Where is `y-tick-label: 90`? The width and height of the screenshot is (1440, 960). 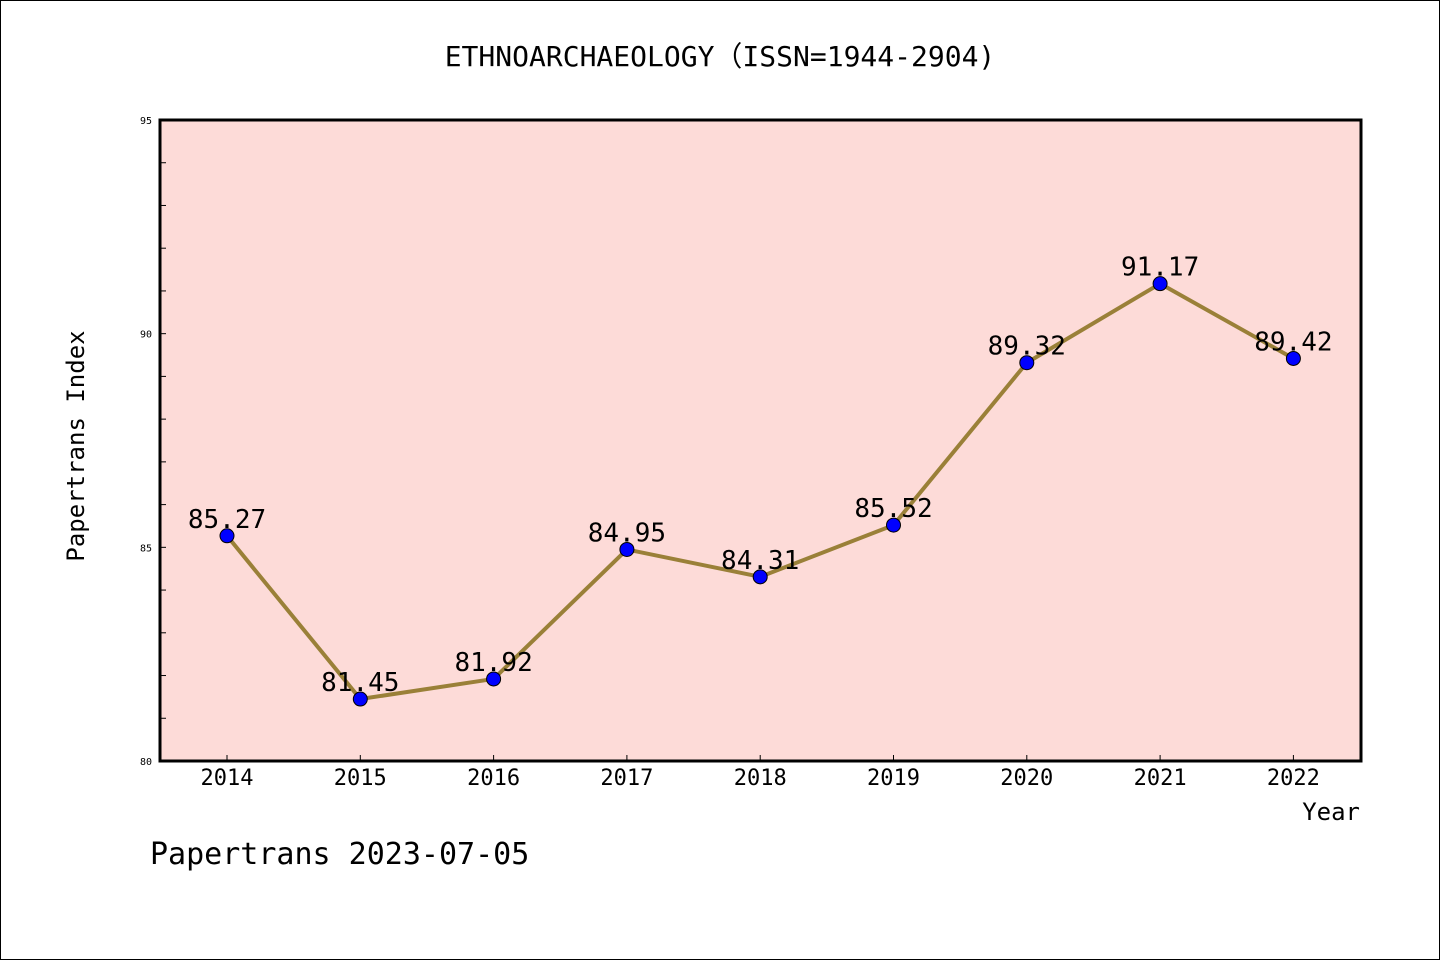
y-tick-label: 90 is located at coordinates (146, 335).